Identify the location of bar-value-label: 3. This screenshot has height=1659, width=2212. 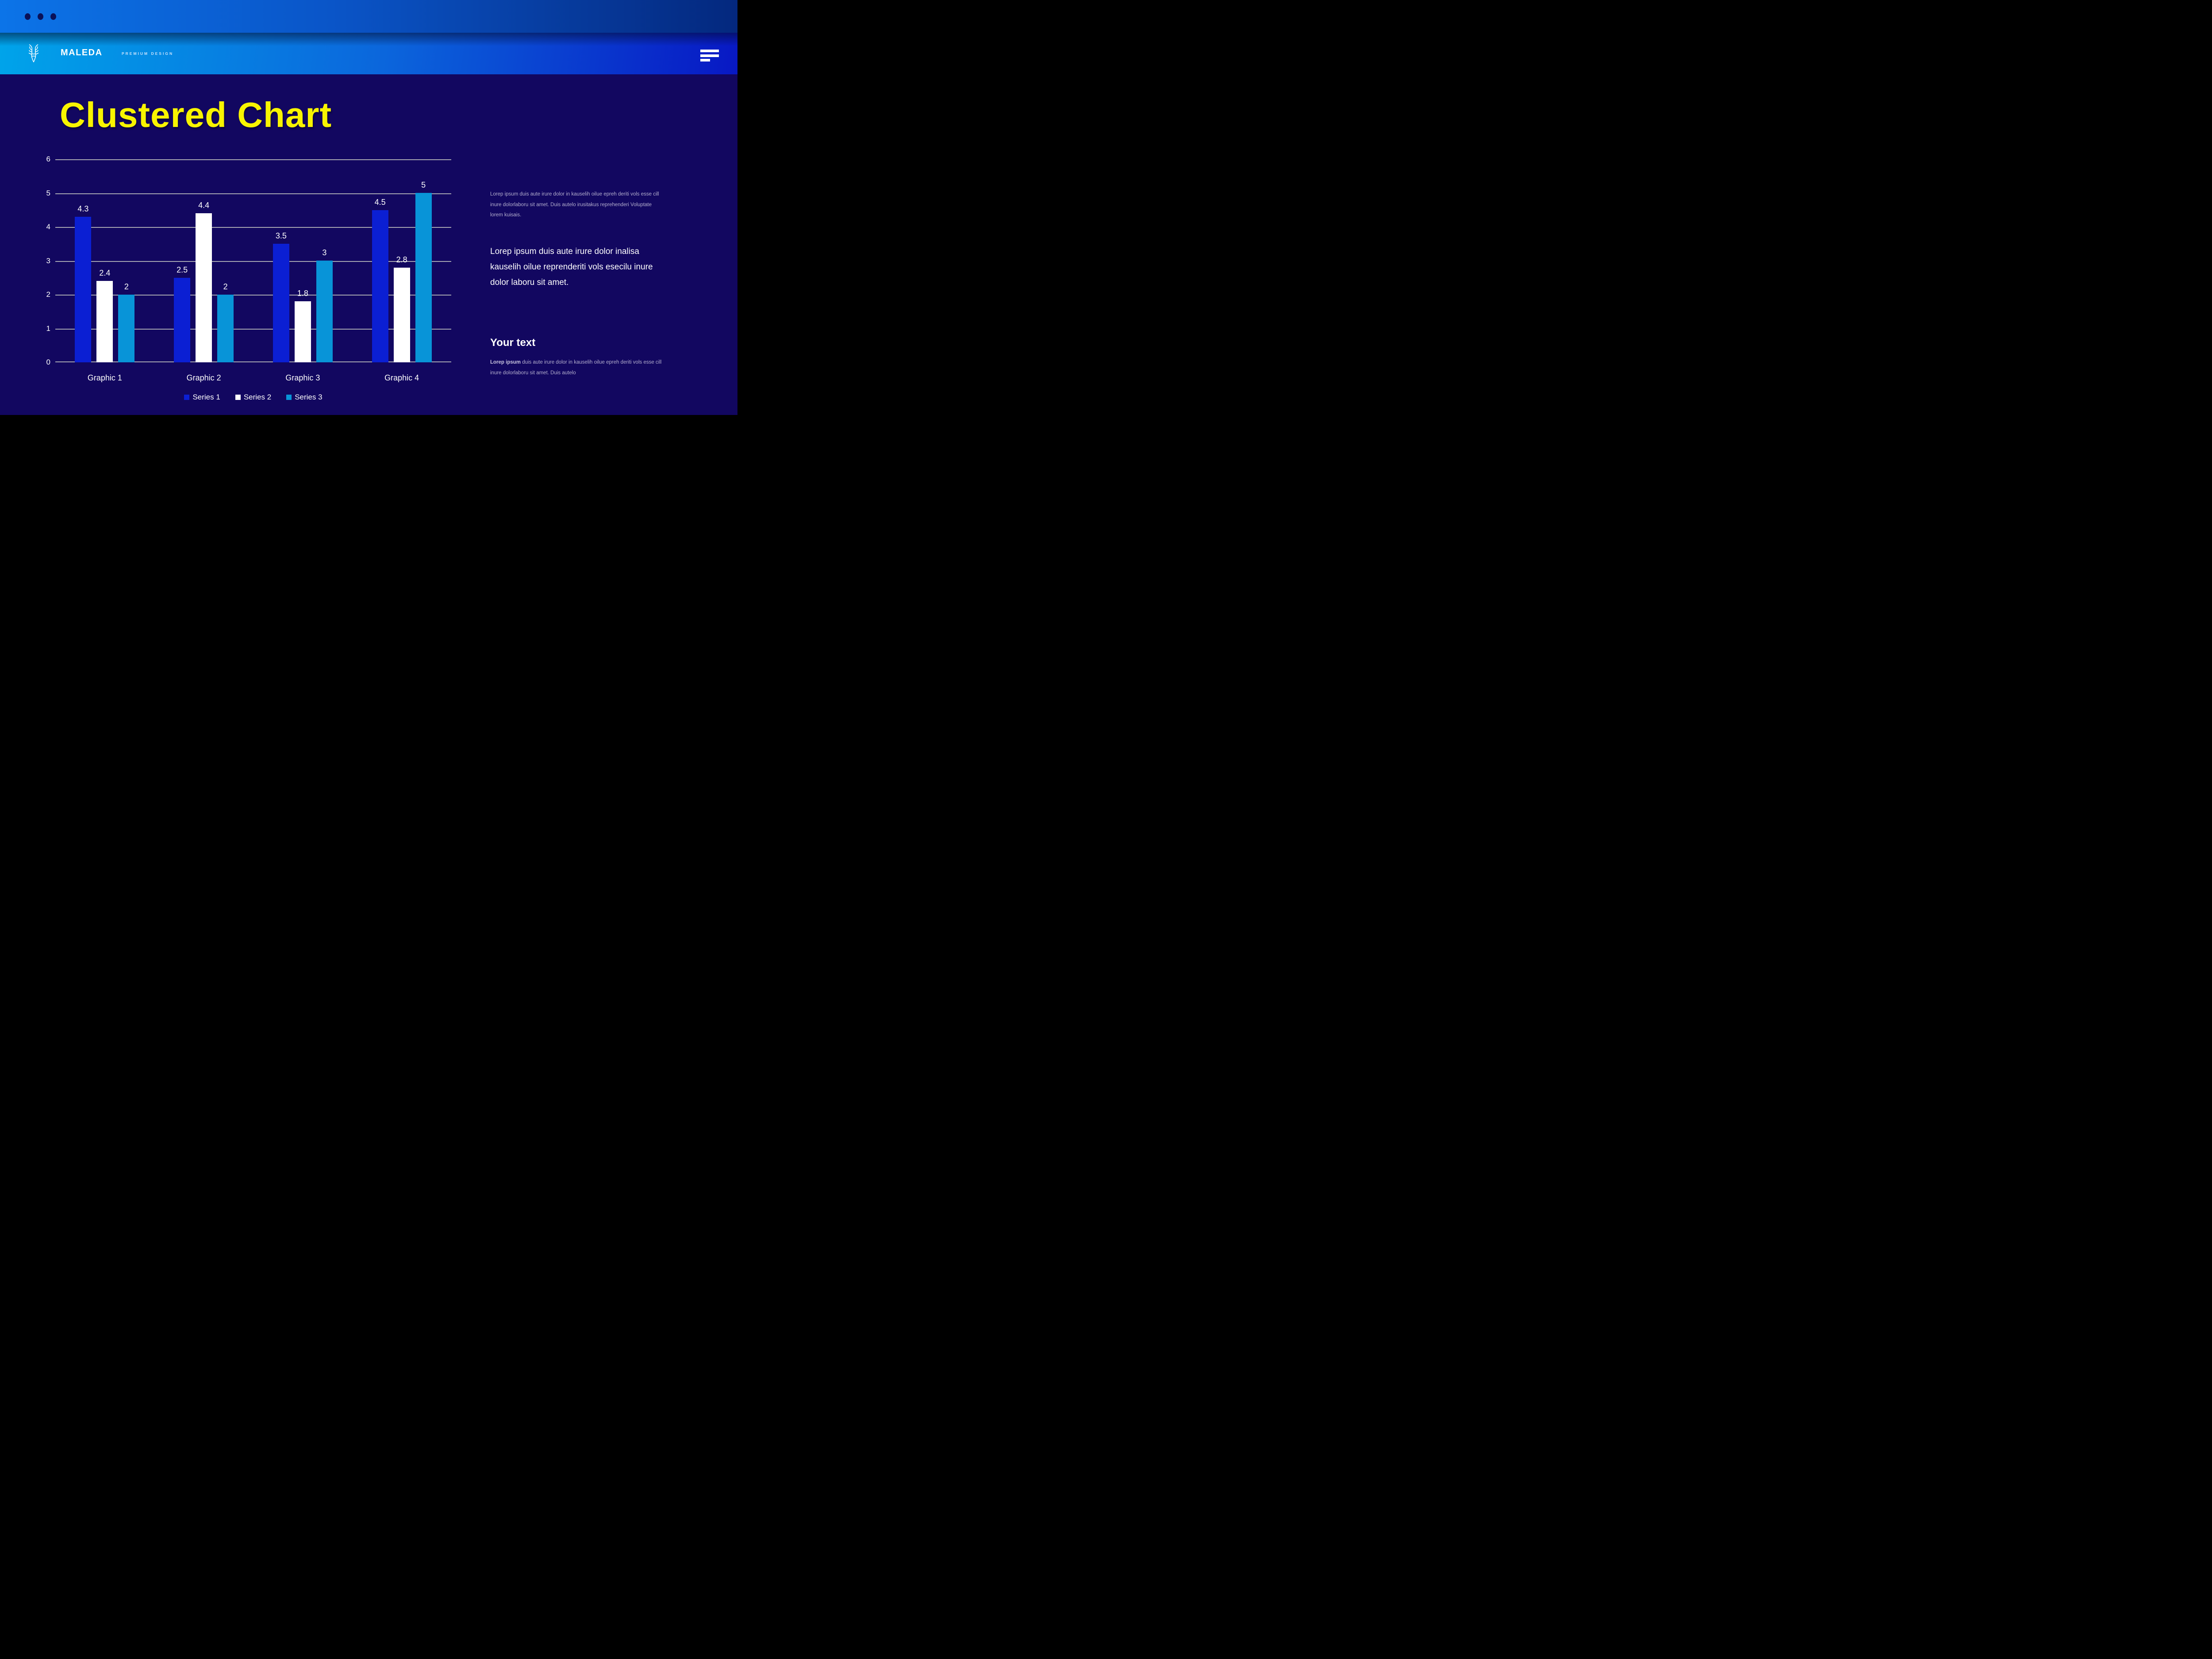
(325, 252).